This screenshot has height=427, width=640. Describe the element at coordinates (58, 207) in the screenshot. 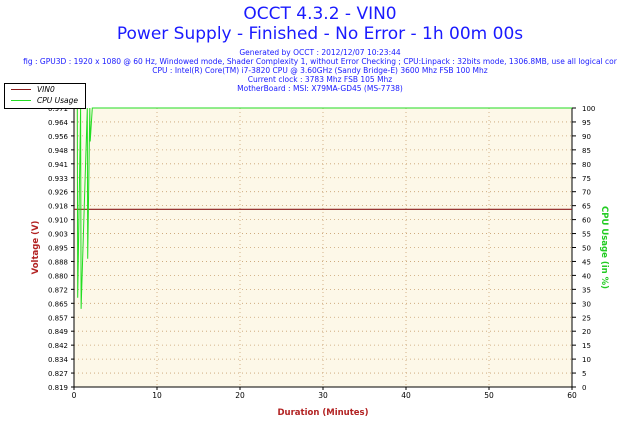

I see `y-left-tick-label: 0.918` at that location.